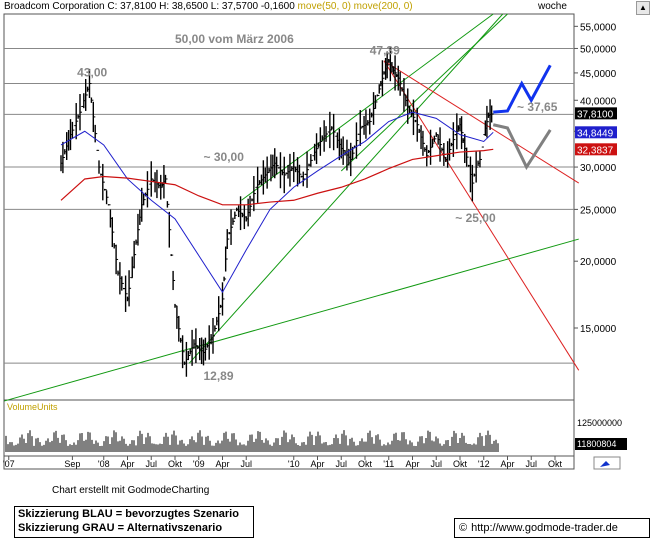 This screenshot has height=550, width=656. What do you see at coordinates (598, 329) in the screenshot?
I see `y-tick-label: 15,0000` at bounding box center [598, 329].